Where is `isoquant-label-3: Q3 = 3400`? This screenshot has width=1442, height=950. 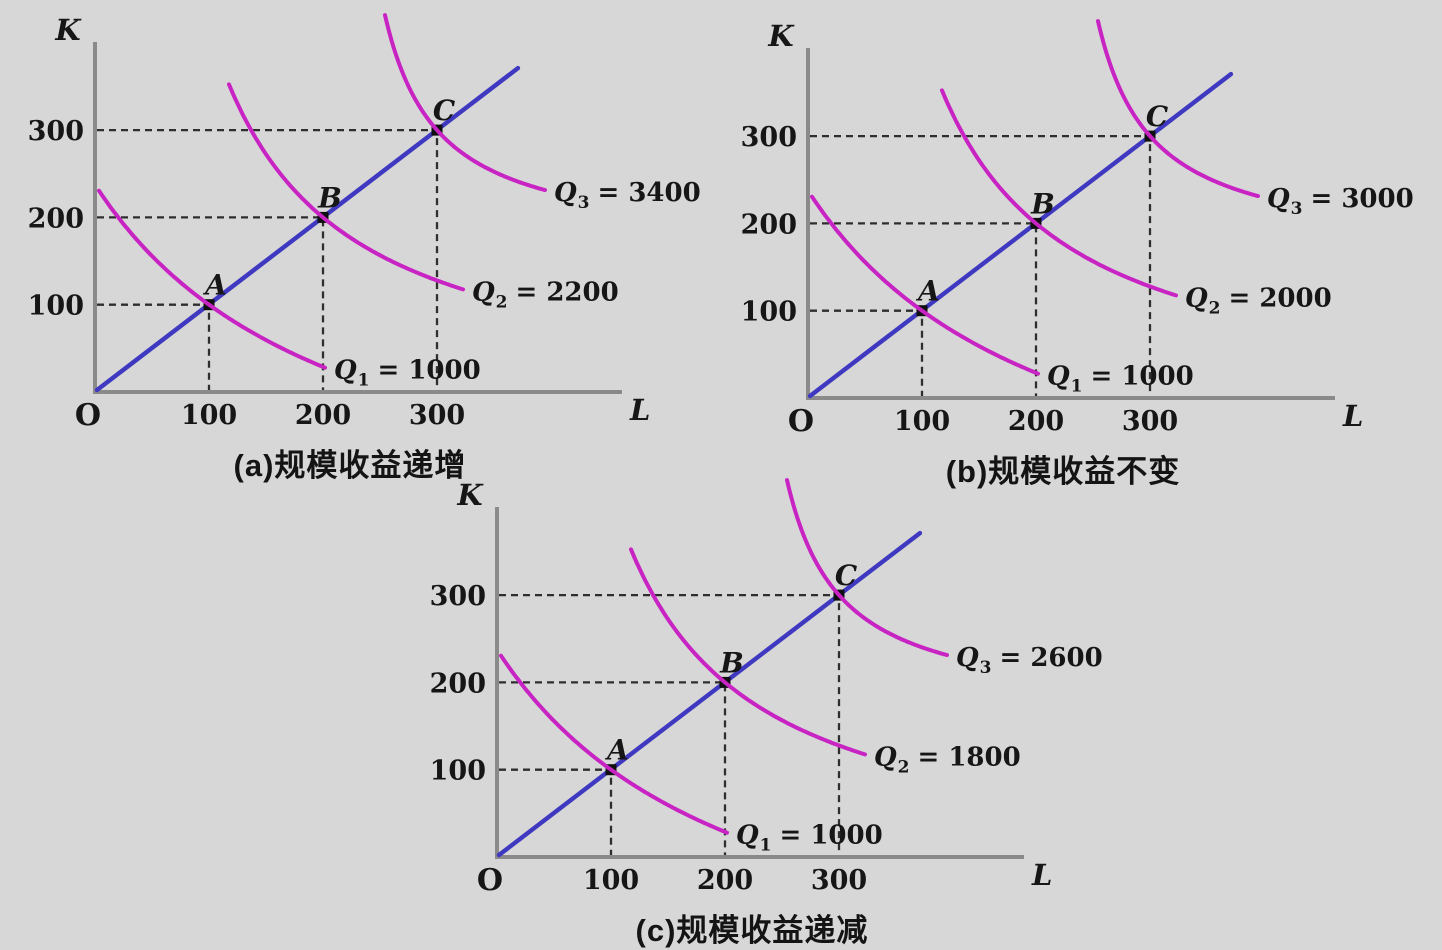
isoquant-label-3: Q3 = 3400 is located at coordinates (627, 195).